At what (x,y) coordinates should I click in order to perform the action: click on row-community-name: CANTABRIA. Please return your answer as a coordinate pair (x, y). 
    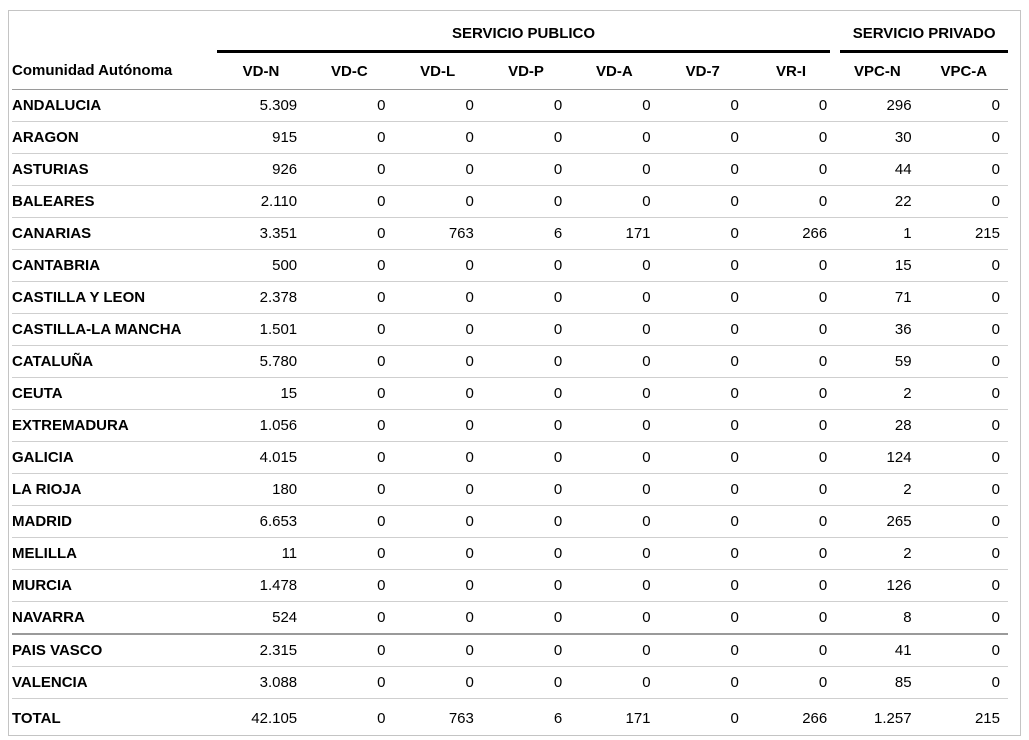
    Looking at the image, I should click on (114, 265).